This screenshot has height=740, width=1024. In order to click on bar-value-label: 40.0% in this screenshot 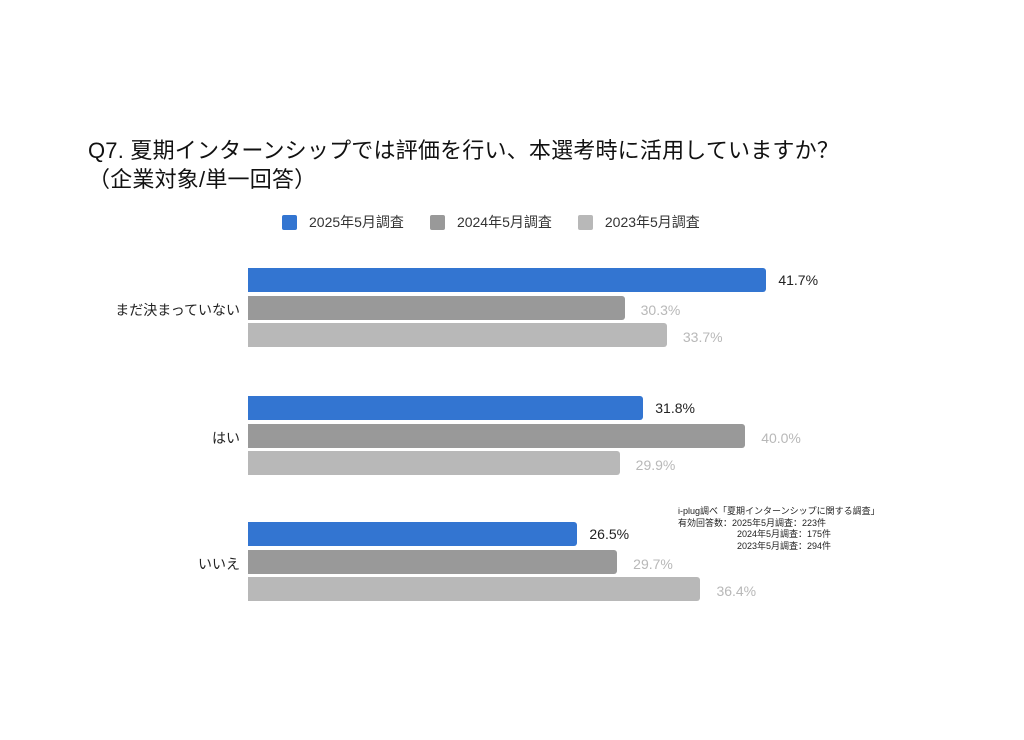, I will do `click(781, 437)`.